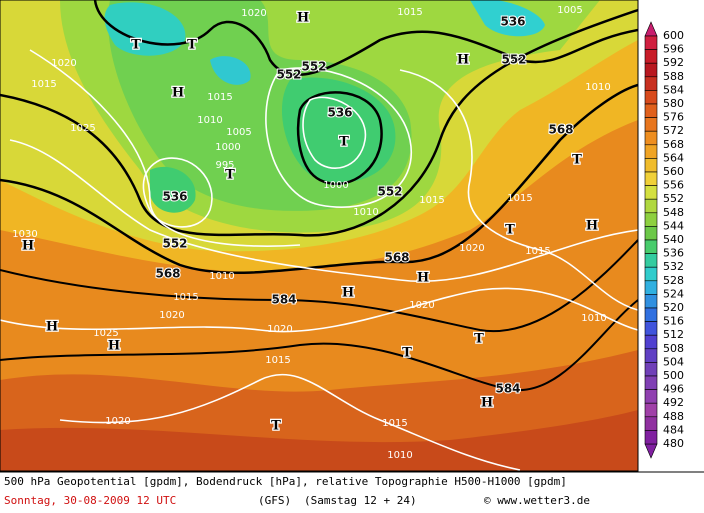 This screenshot has width=704, height=513. Describe the element at coordinates (673, 389) in the screenshot. I see `colorbar-label: 496` at that location.